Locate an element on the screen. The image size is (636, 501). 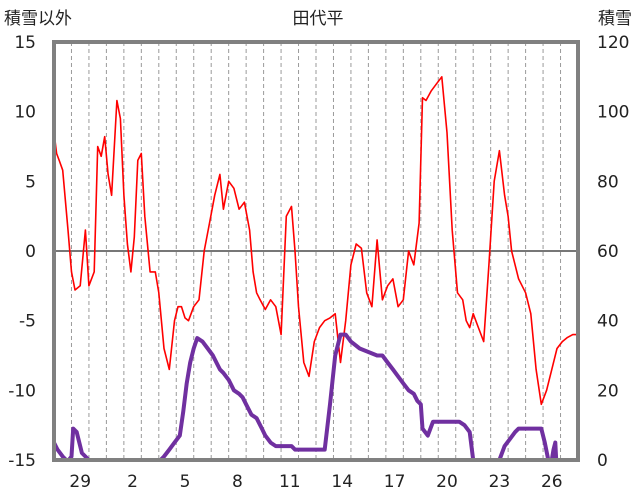
left-tick-label: -15 is located at coordinates (22, 461).